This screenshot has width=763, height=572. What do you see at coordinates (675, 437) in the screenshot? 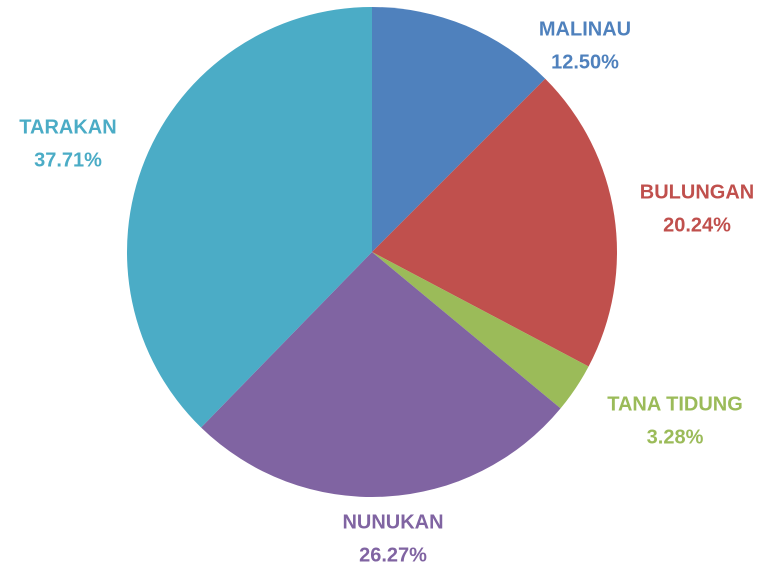
I see `slice-value-label: 3.28%` at bounding box center [675, 437].